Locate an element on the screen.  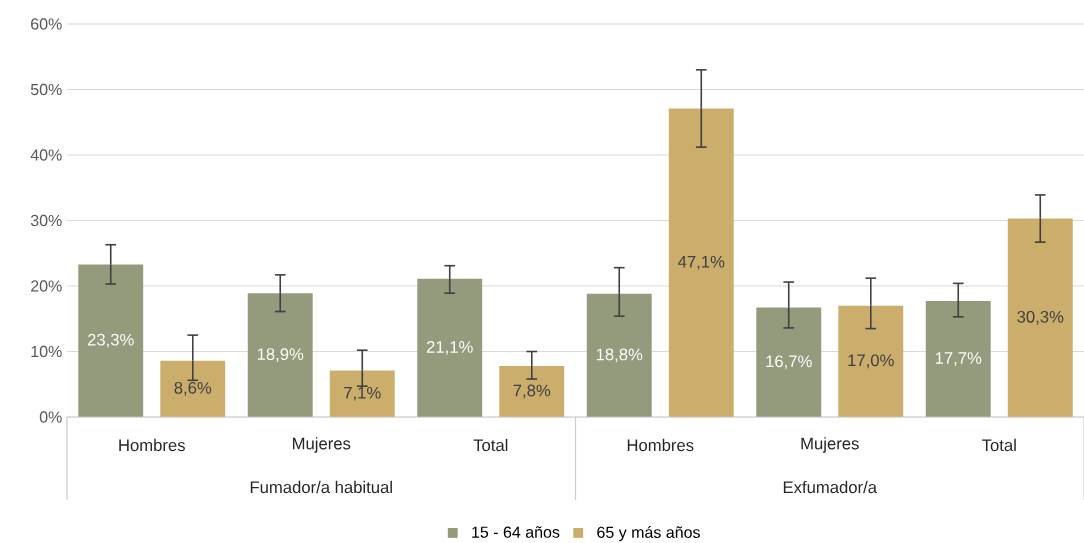
y-tick-label: 30% is located at coordinates (46, 220).